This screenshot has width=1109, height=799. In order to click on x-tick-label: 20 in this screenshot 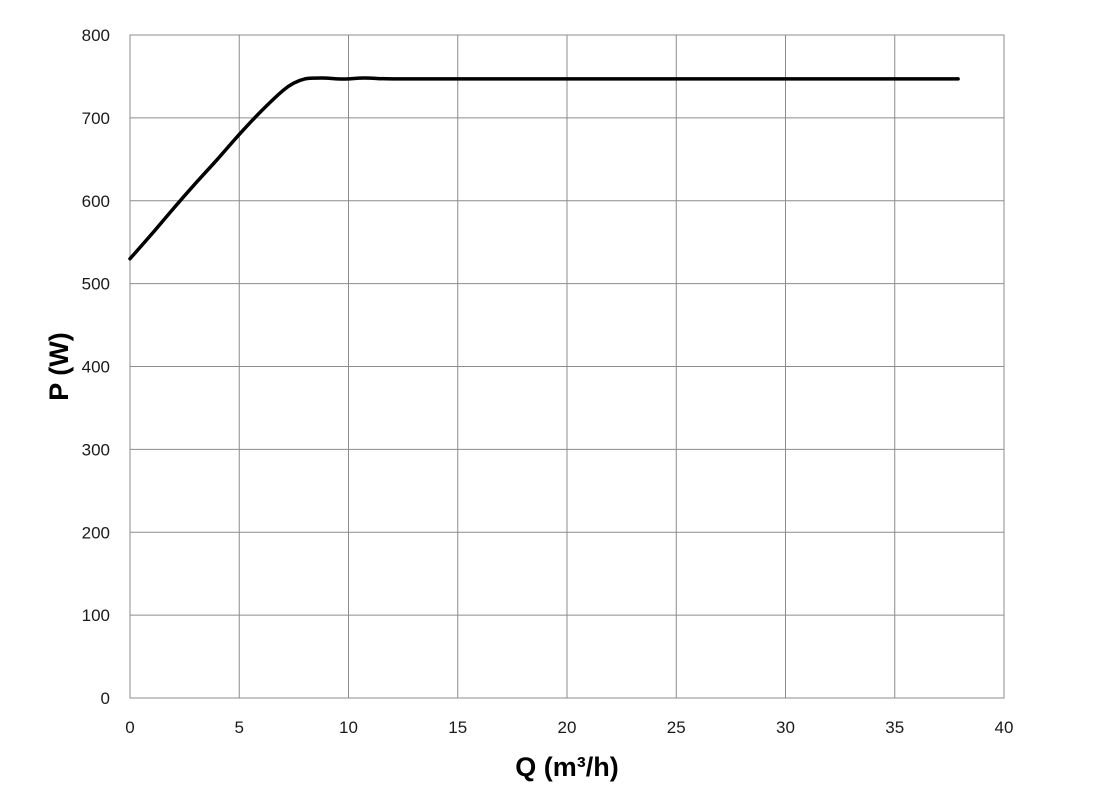, I will do `click(567, 727)`.